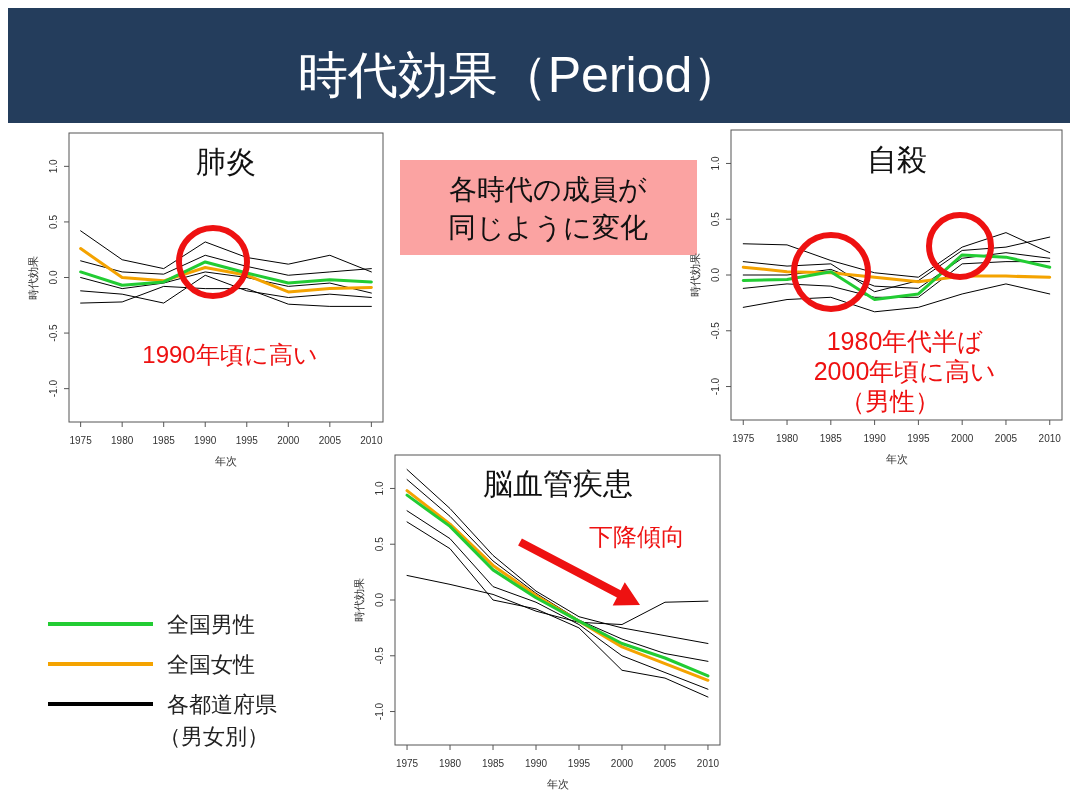 Image resolution: width=1073 pixels, height=798 pixels. What do you see at coordinates (226, 161) in the screenshot?
I see `chart-title: 肺炎` at bounding box center [226, 161].